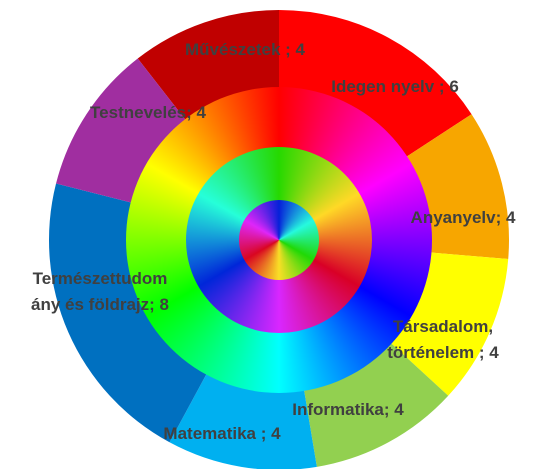 The image size is (540, 469). I want to click on data-label: Társadalom, történelem ; 4, so click(443, 339).